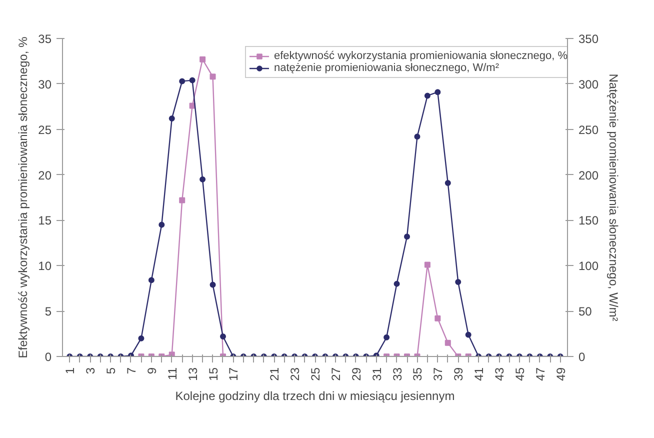 The image size is (654, 438). What do you see at coordinates (540, 374) in the screenshot?
I see `x-tick-label: 47` at bounding box center [540, 374].